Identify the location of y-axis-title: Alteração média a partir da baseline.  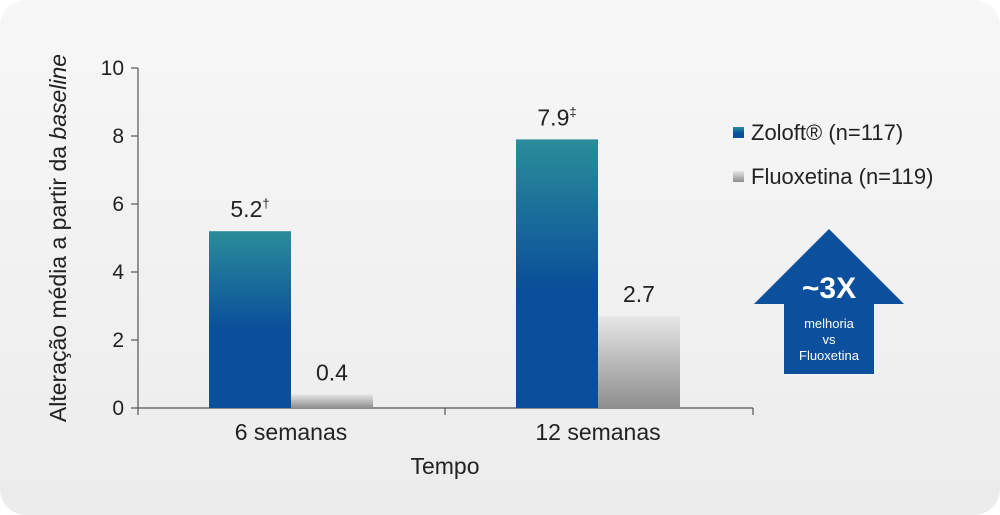
(58, 238).